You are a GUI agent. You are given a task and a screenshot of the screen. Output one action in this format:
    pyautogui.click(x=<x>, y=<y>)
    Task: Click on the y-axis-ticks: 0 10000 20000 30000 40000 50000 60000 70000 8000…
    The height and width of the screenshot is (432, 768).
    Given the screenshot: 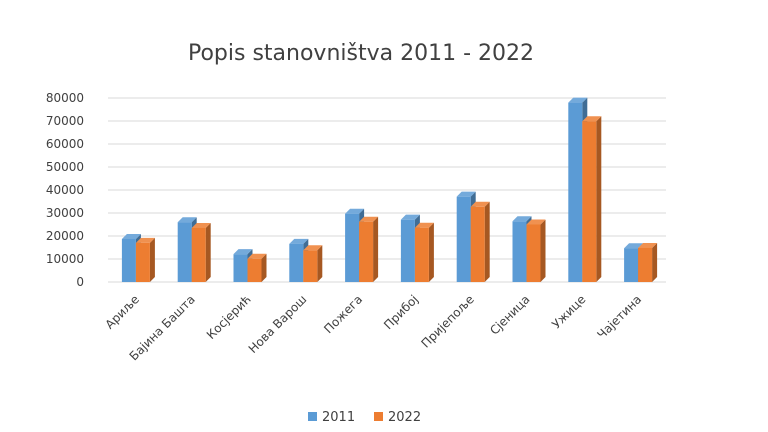 What is the action you would take?
    pyautogui.click(x=65, y=190)
    